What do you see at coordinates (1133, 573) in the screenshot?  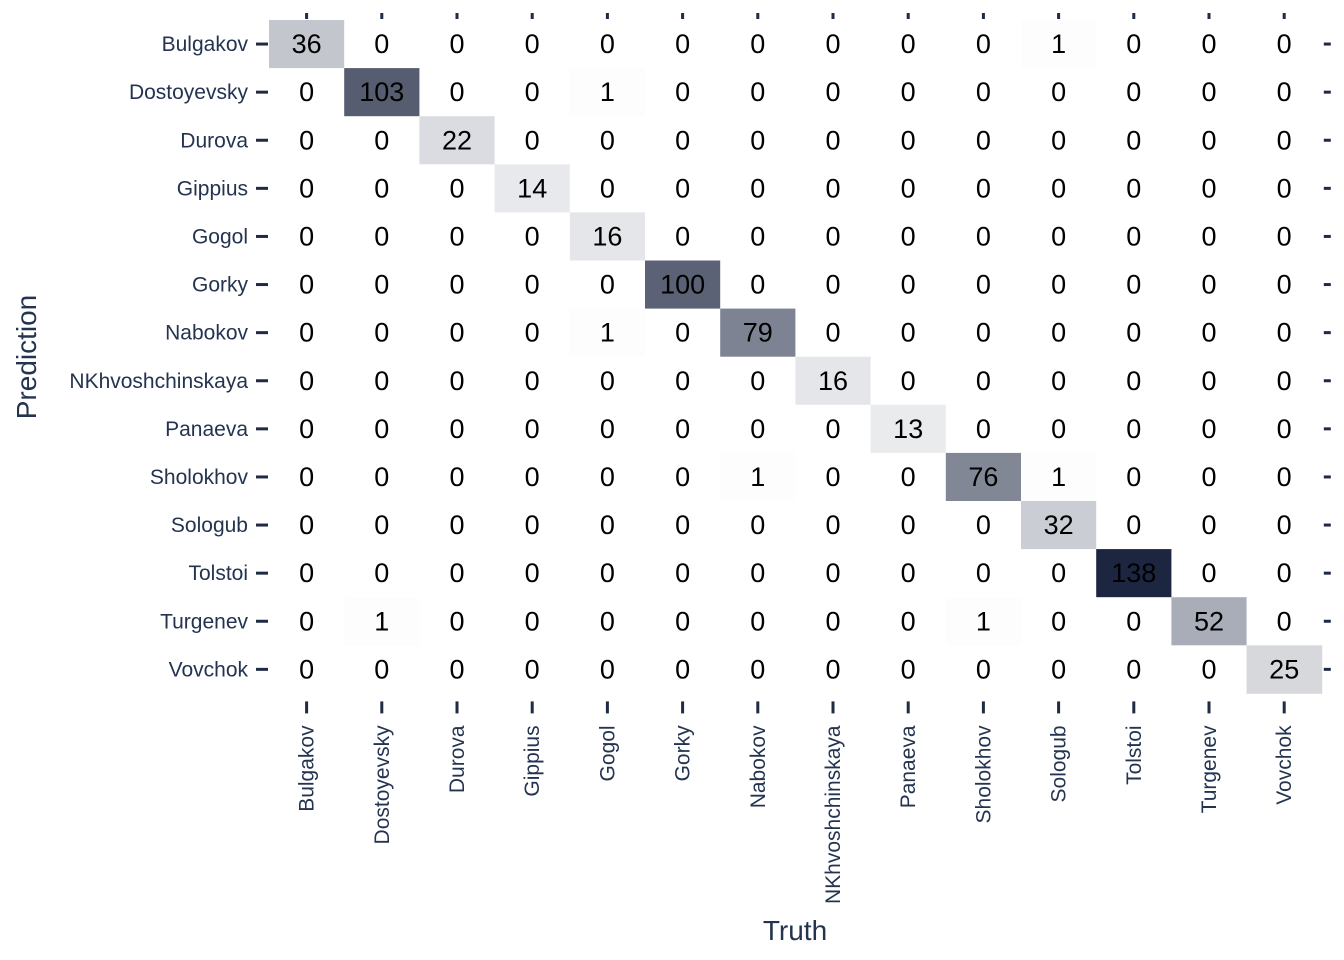 I see `cell-value-label: 138` at bounding box center [1133, 573].